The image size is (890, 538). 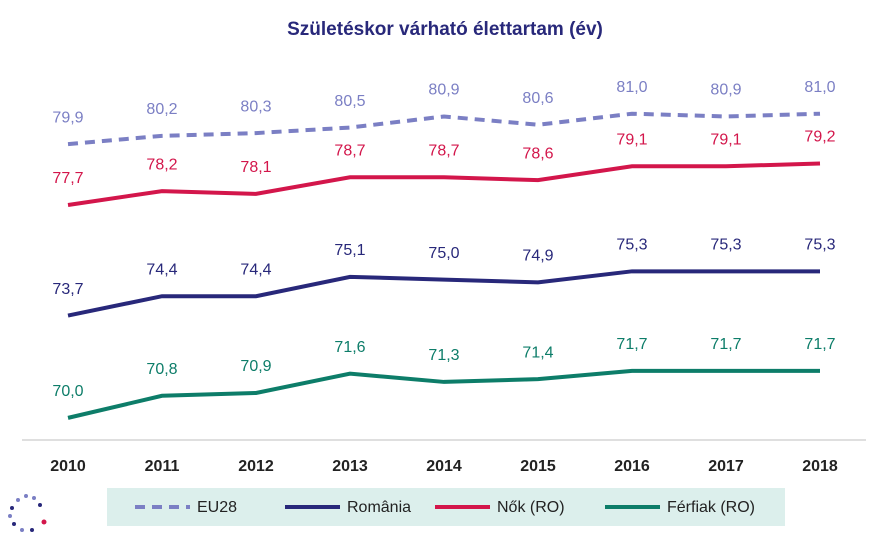 What do you see at coordinates (349, 347) in the screenshot?
I see `value-label: 71,6` at bounding box center [349, 347].